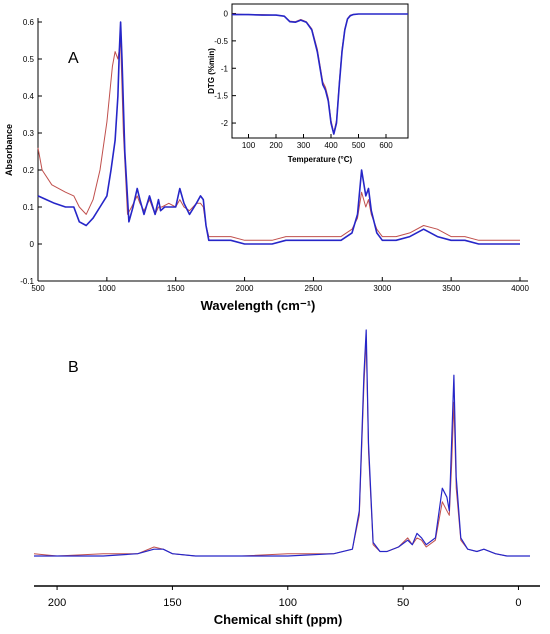  Describe the element at coordinates (258, 305) in the screenshot. I see `chart-a-xlabel: Wavelength (cm⁻¹)` at that location.